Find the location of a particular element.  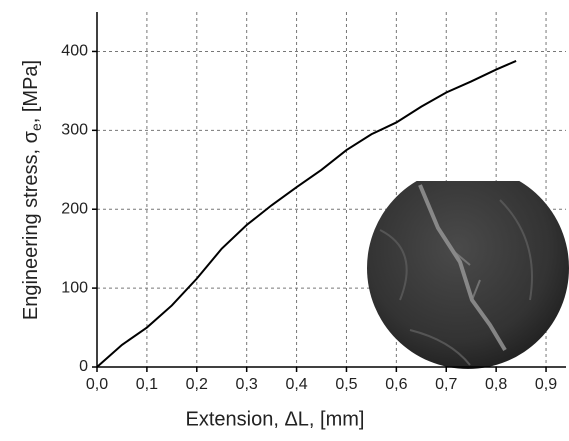

y-tick-label: 400 is located at coordinates (74, 51).